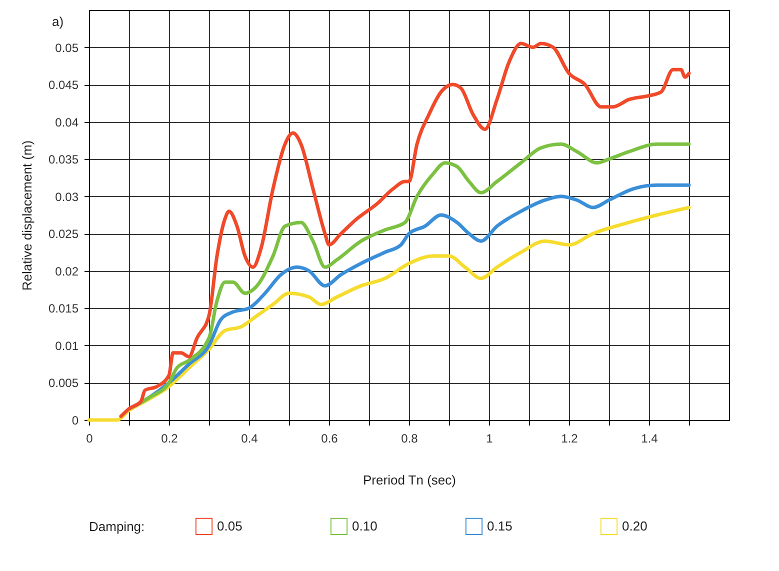 The width and height of the screenshot is (779, 571). What do you see at coordinates (75, 421) in the screenshot?
I see `y-tick-label: 0` at bounding box center [75, 421].